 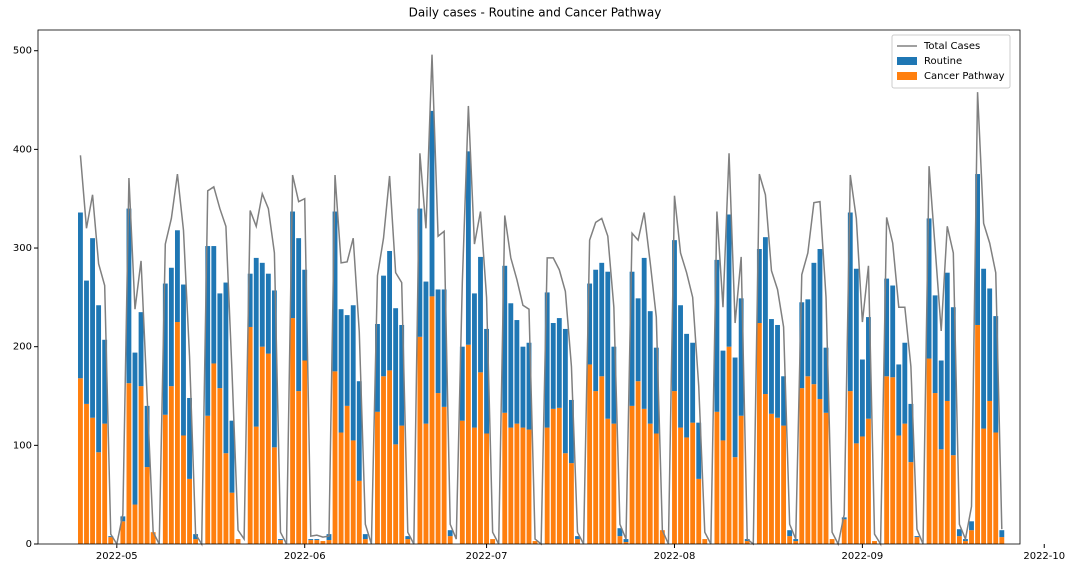 I want to click on x-tick-label: 2022-06, so click(x=305, y=556).